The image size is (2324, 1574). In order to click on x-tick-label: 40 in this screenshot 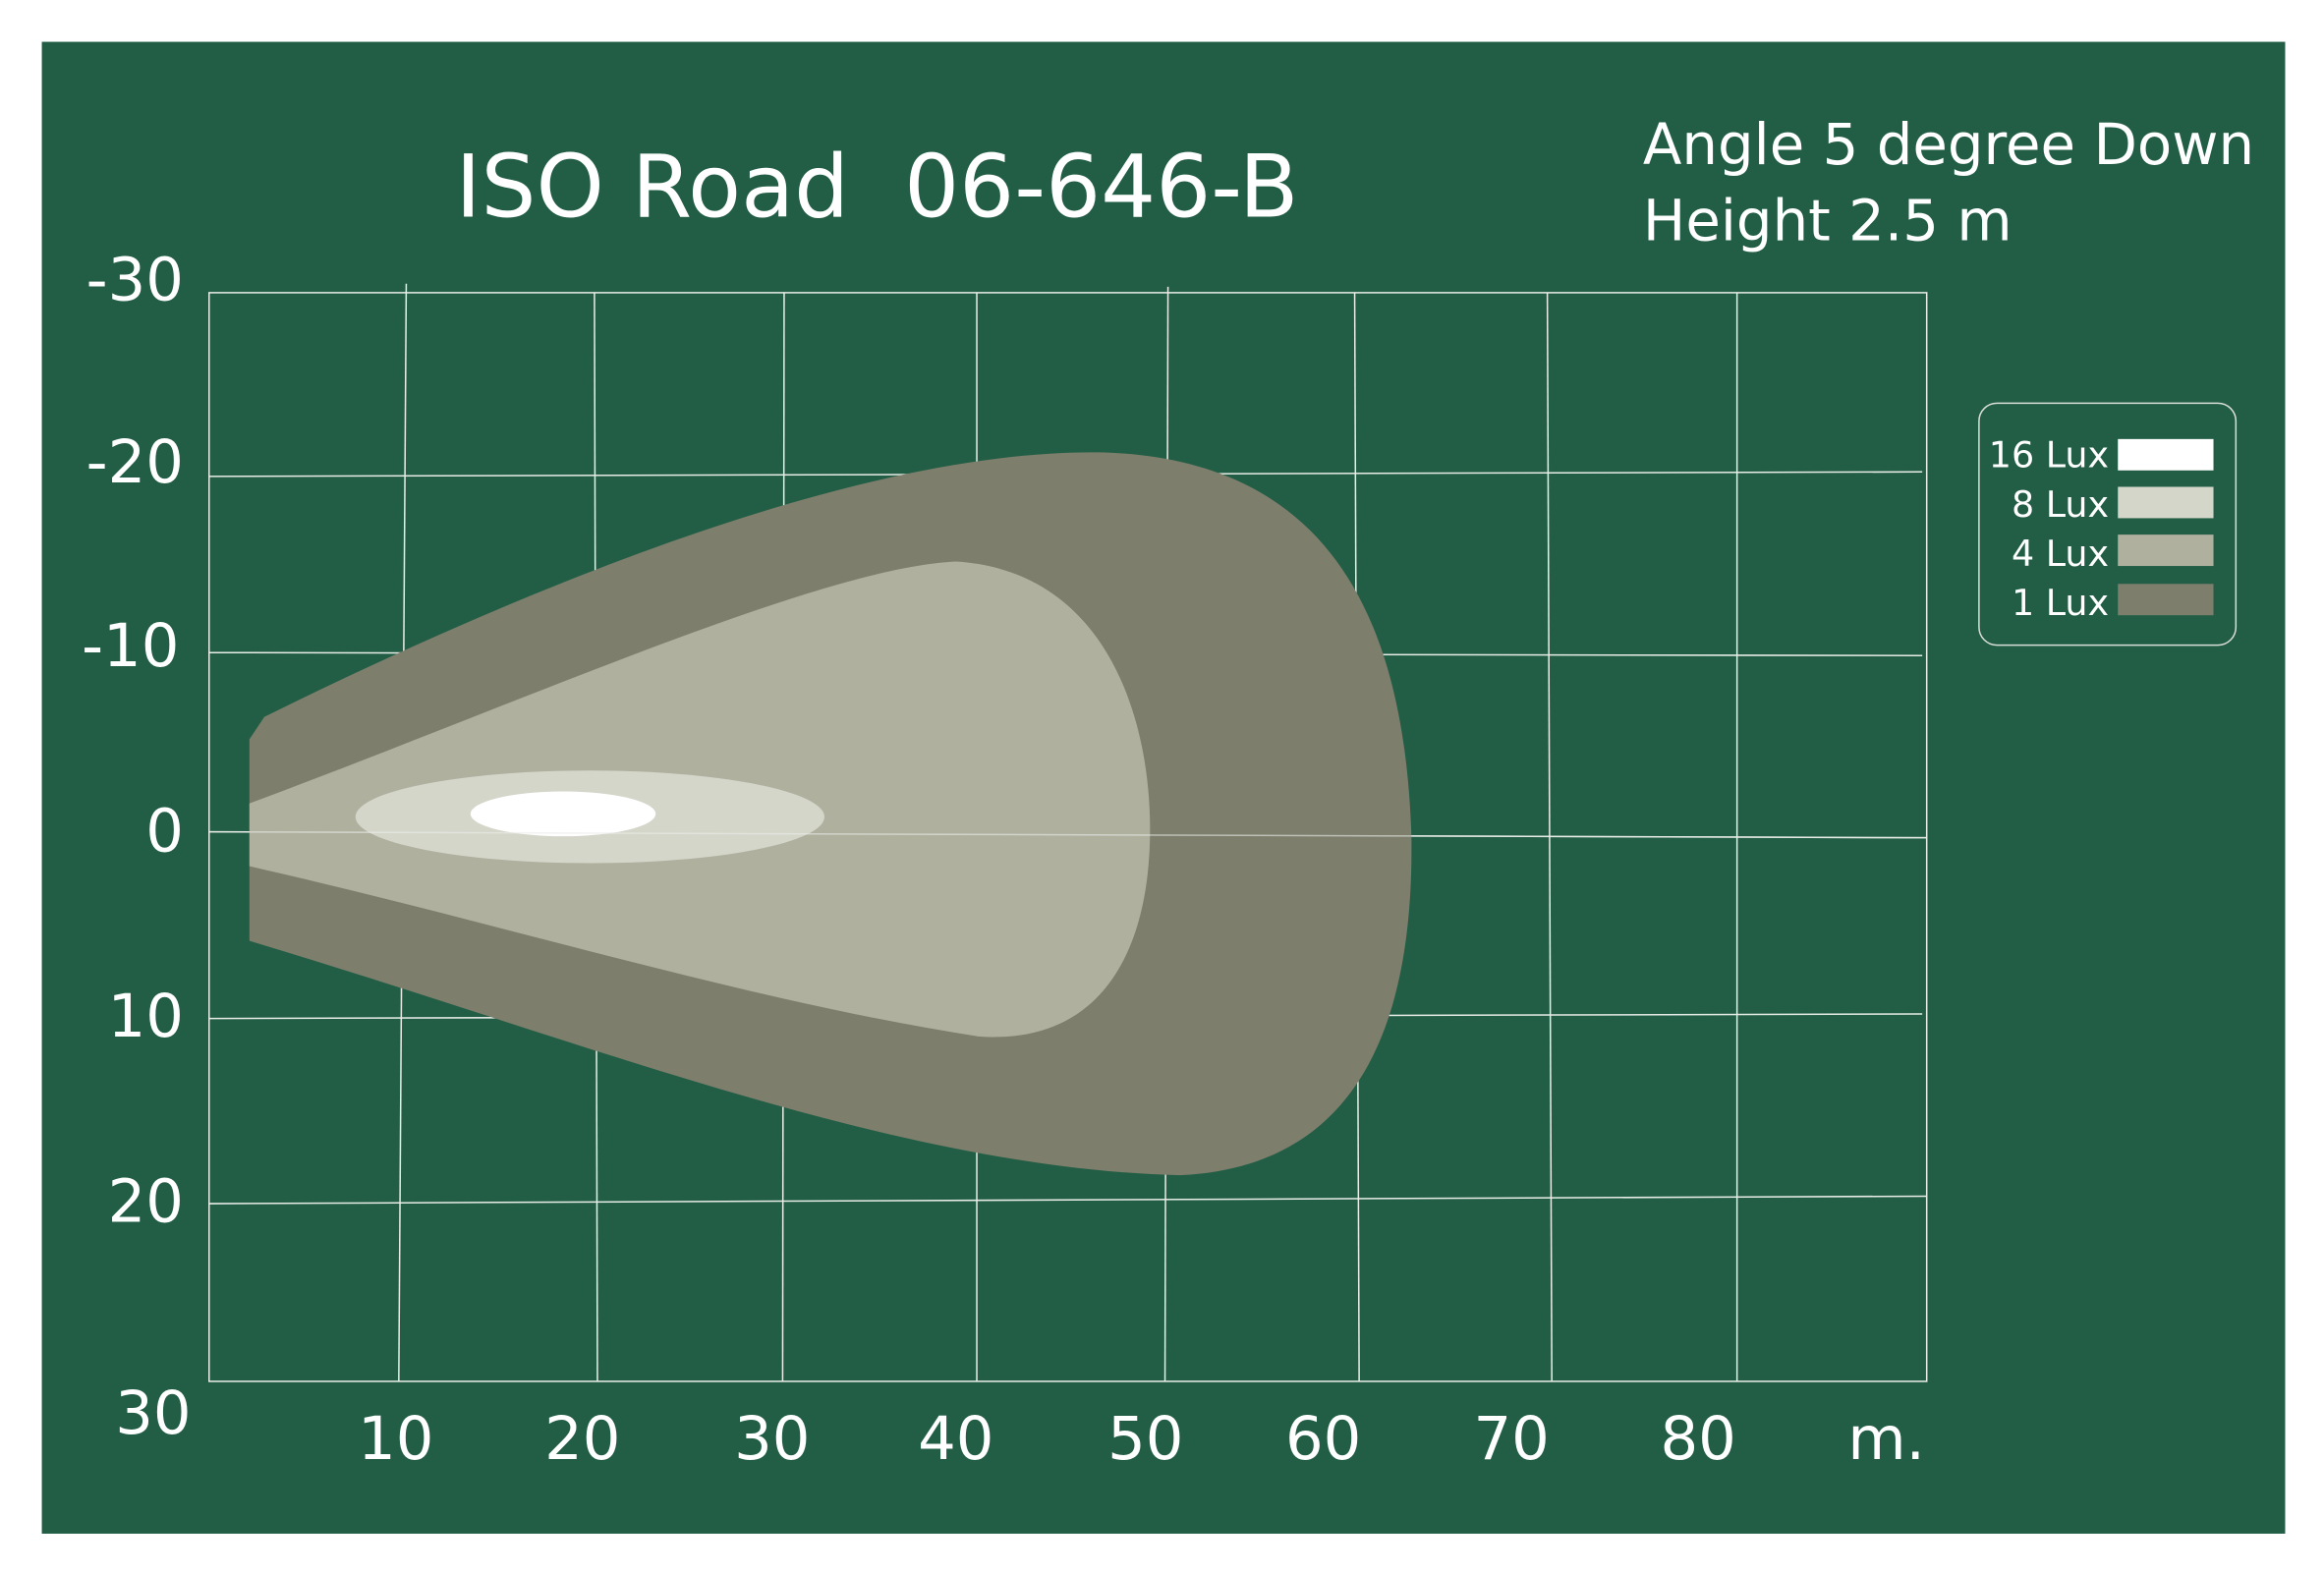, I will do `click(956, 1440)`.